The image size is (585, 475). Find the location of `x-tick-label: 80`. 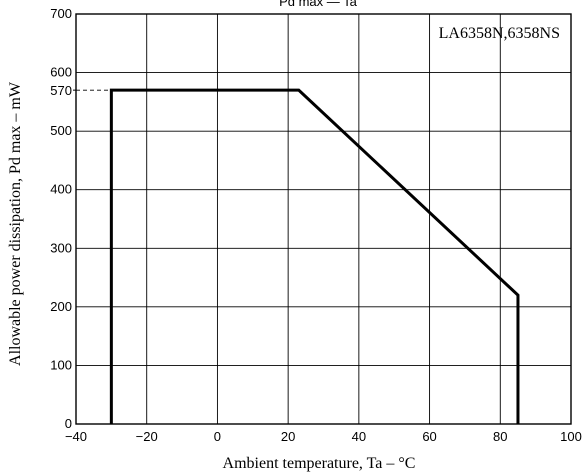

x-tick-label: 80 is located at coordinates (500, 436).